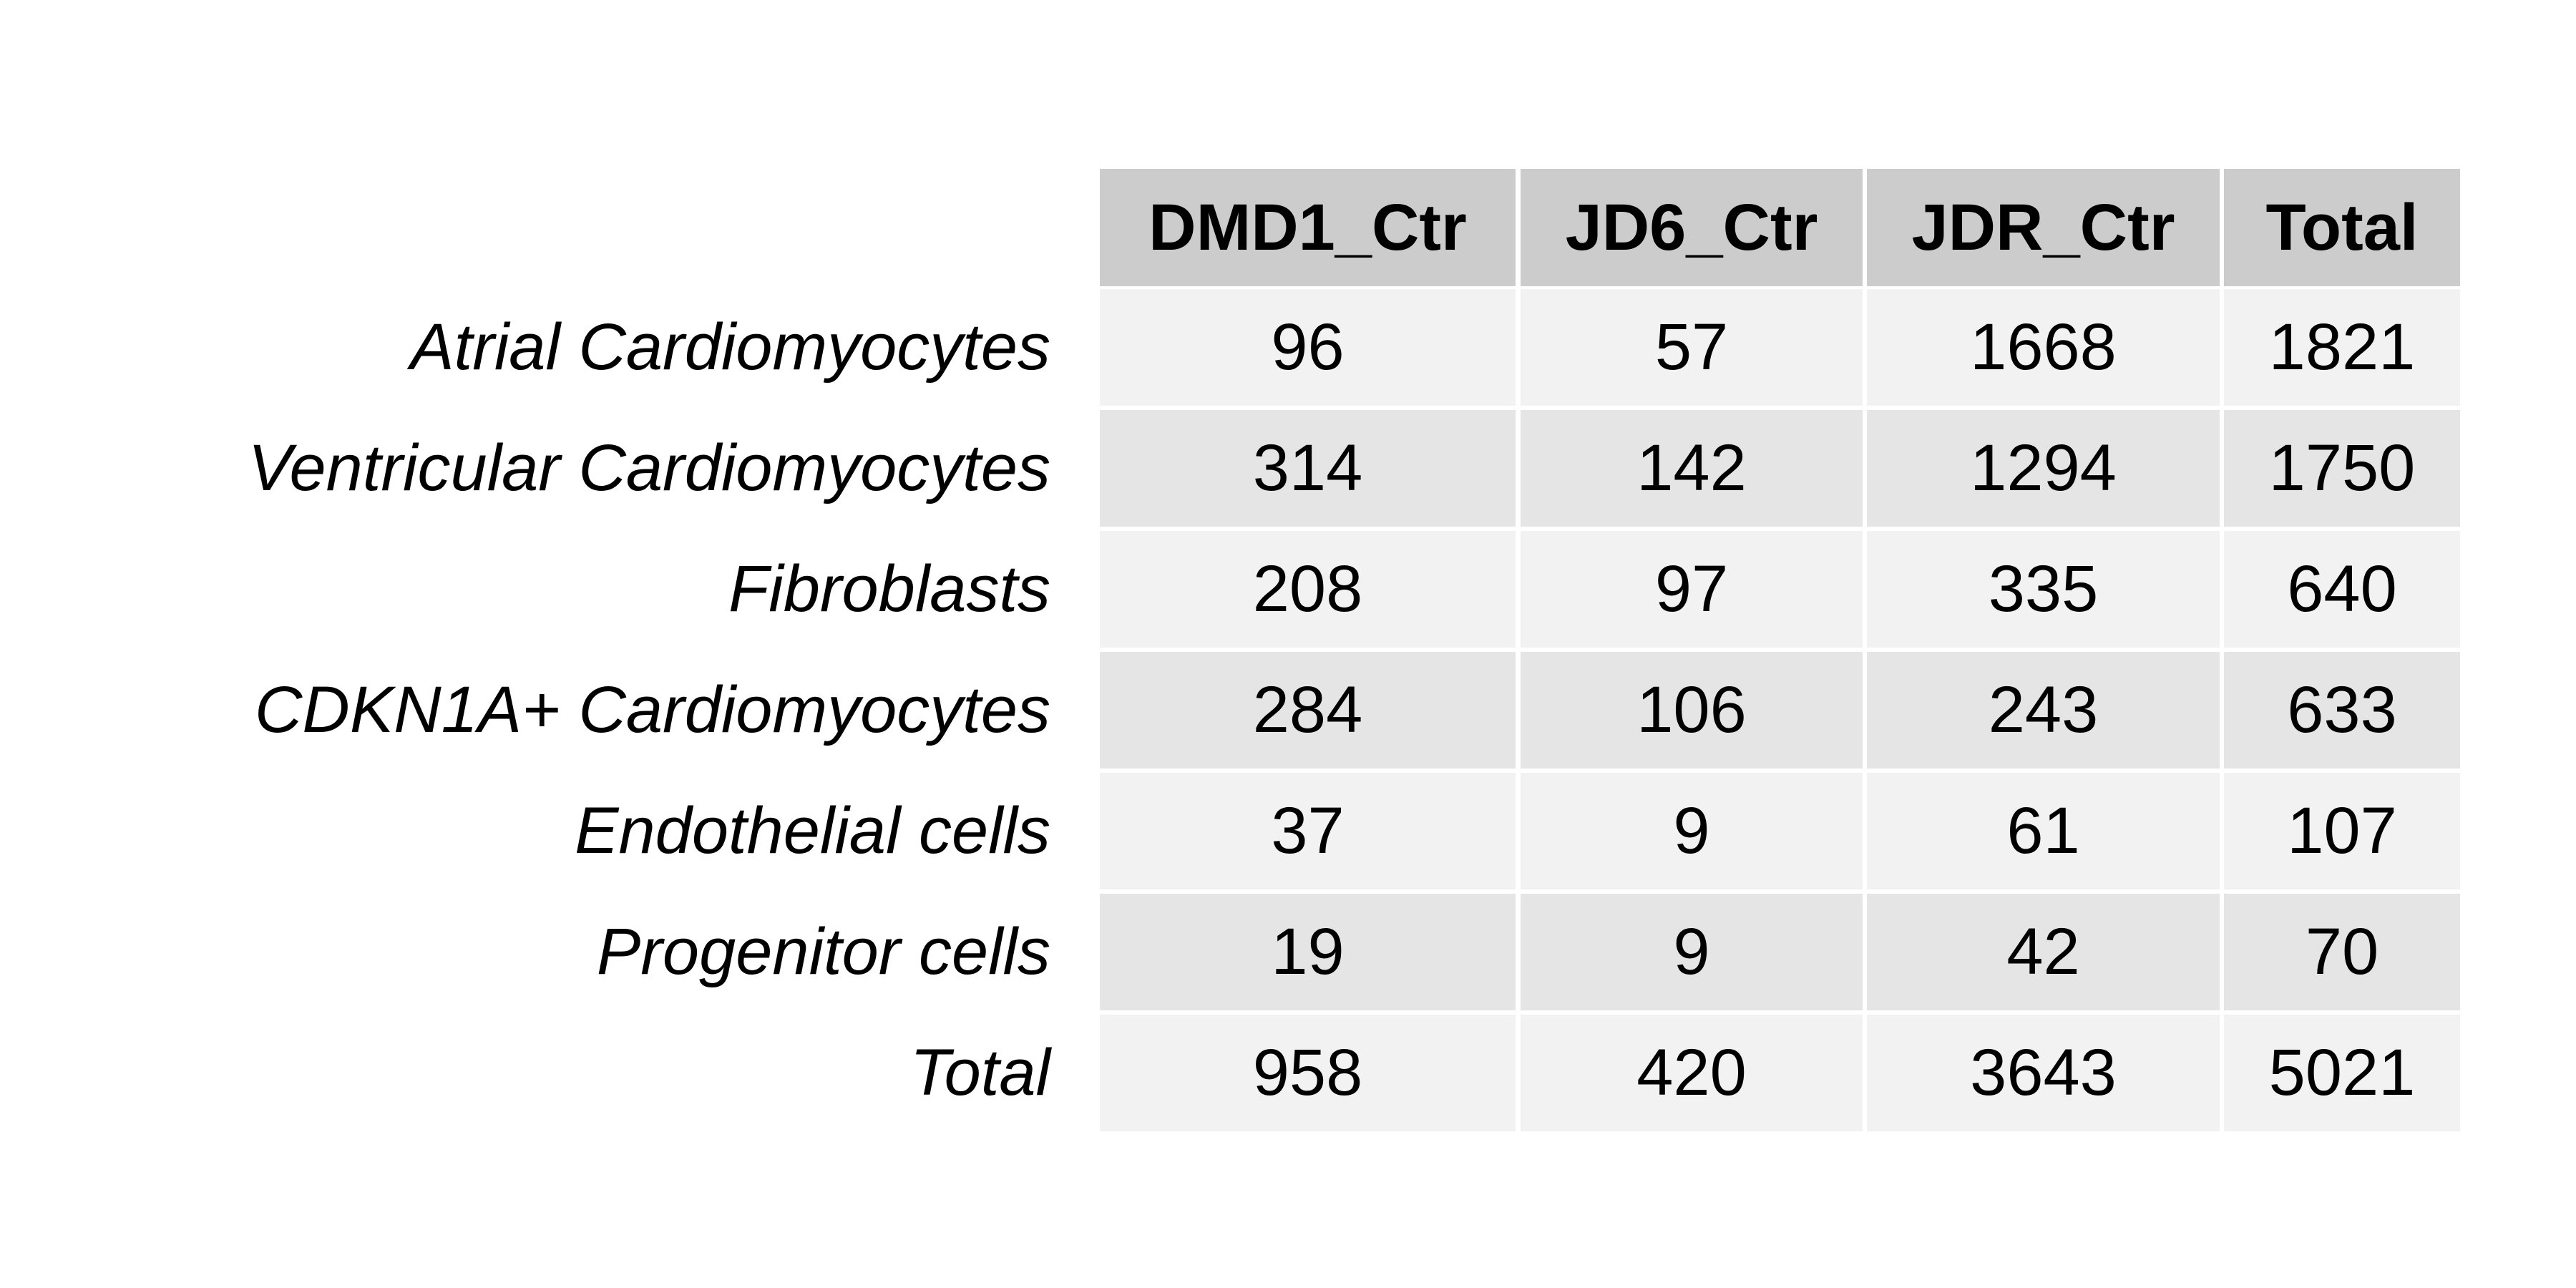 The image size is (2576, 1288). I want to click on table-cell: 640, so click(2342, 589).